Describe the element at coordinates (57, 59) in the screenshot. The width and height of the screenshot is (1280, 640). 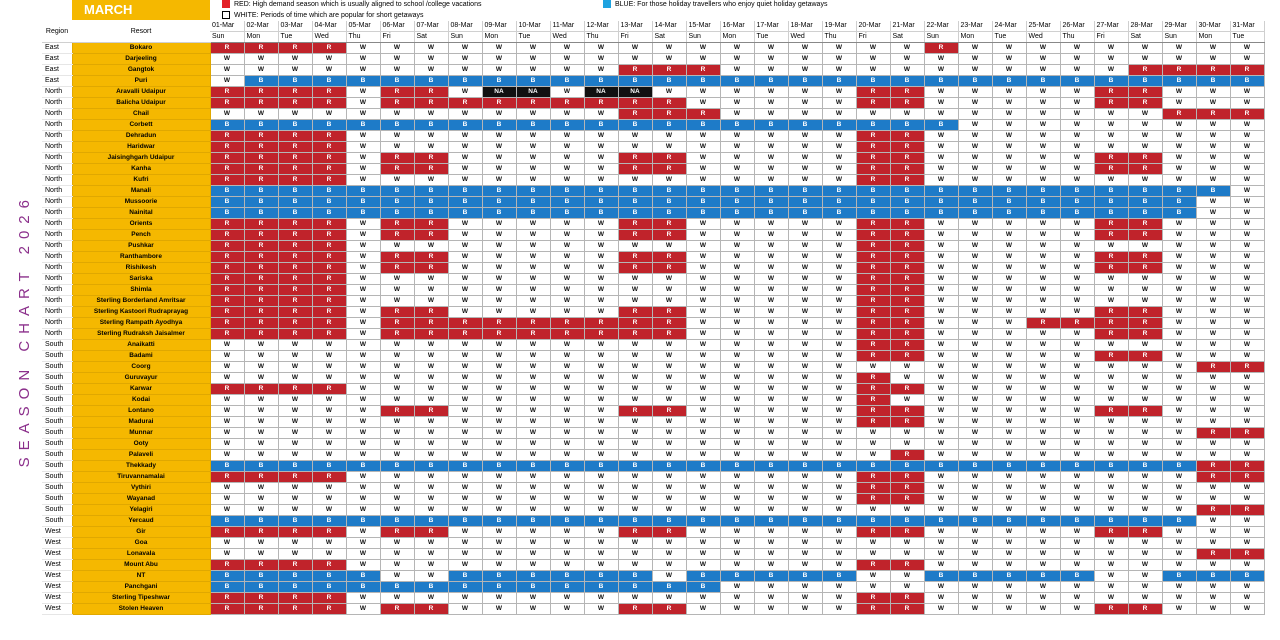
I see `region-cell: East` at that location.